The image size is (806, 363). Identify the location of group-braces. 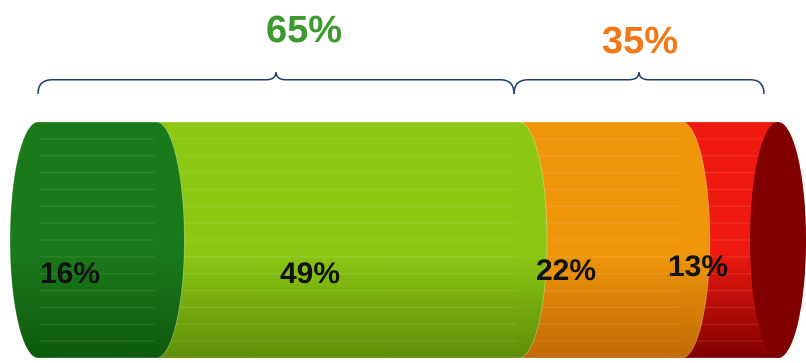
(401, 83).